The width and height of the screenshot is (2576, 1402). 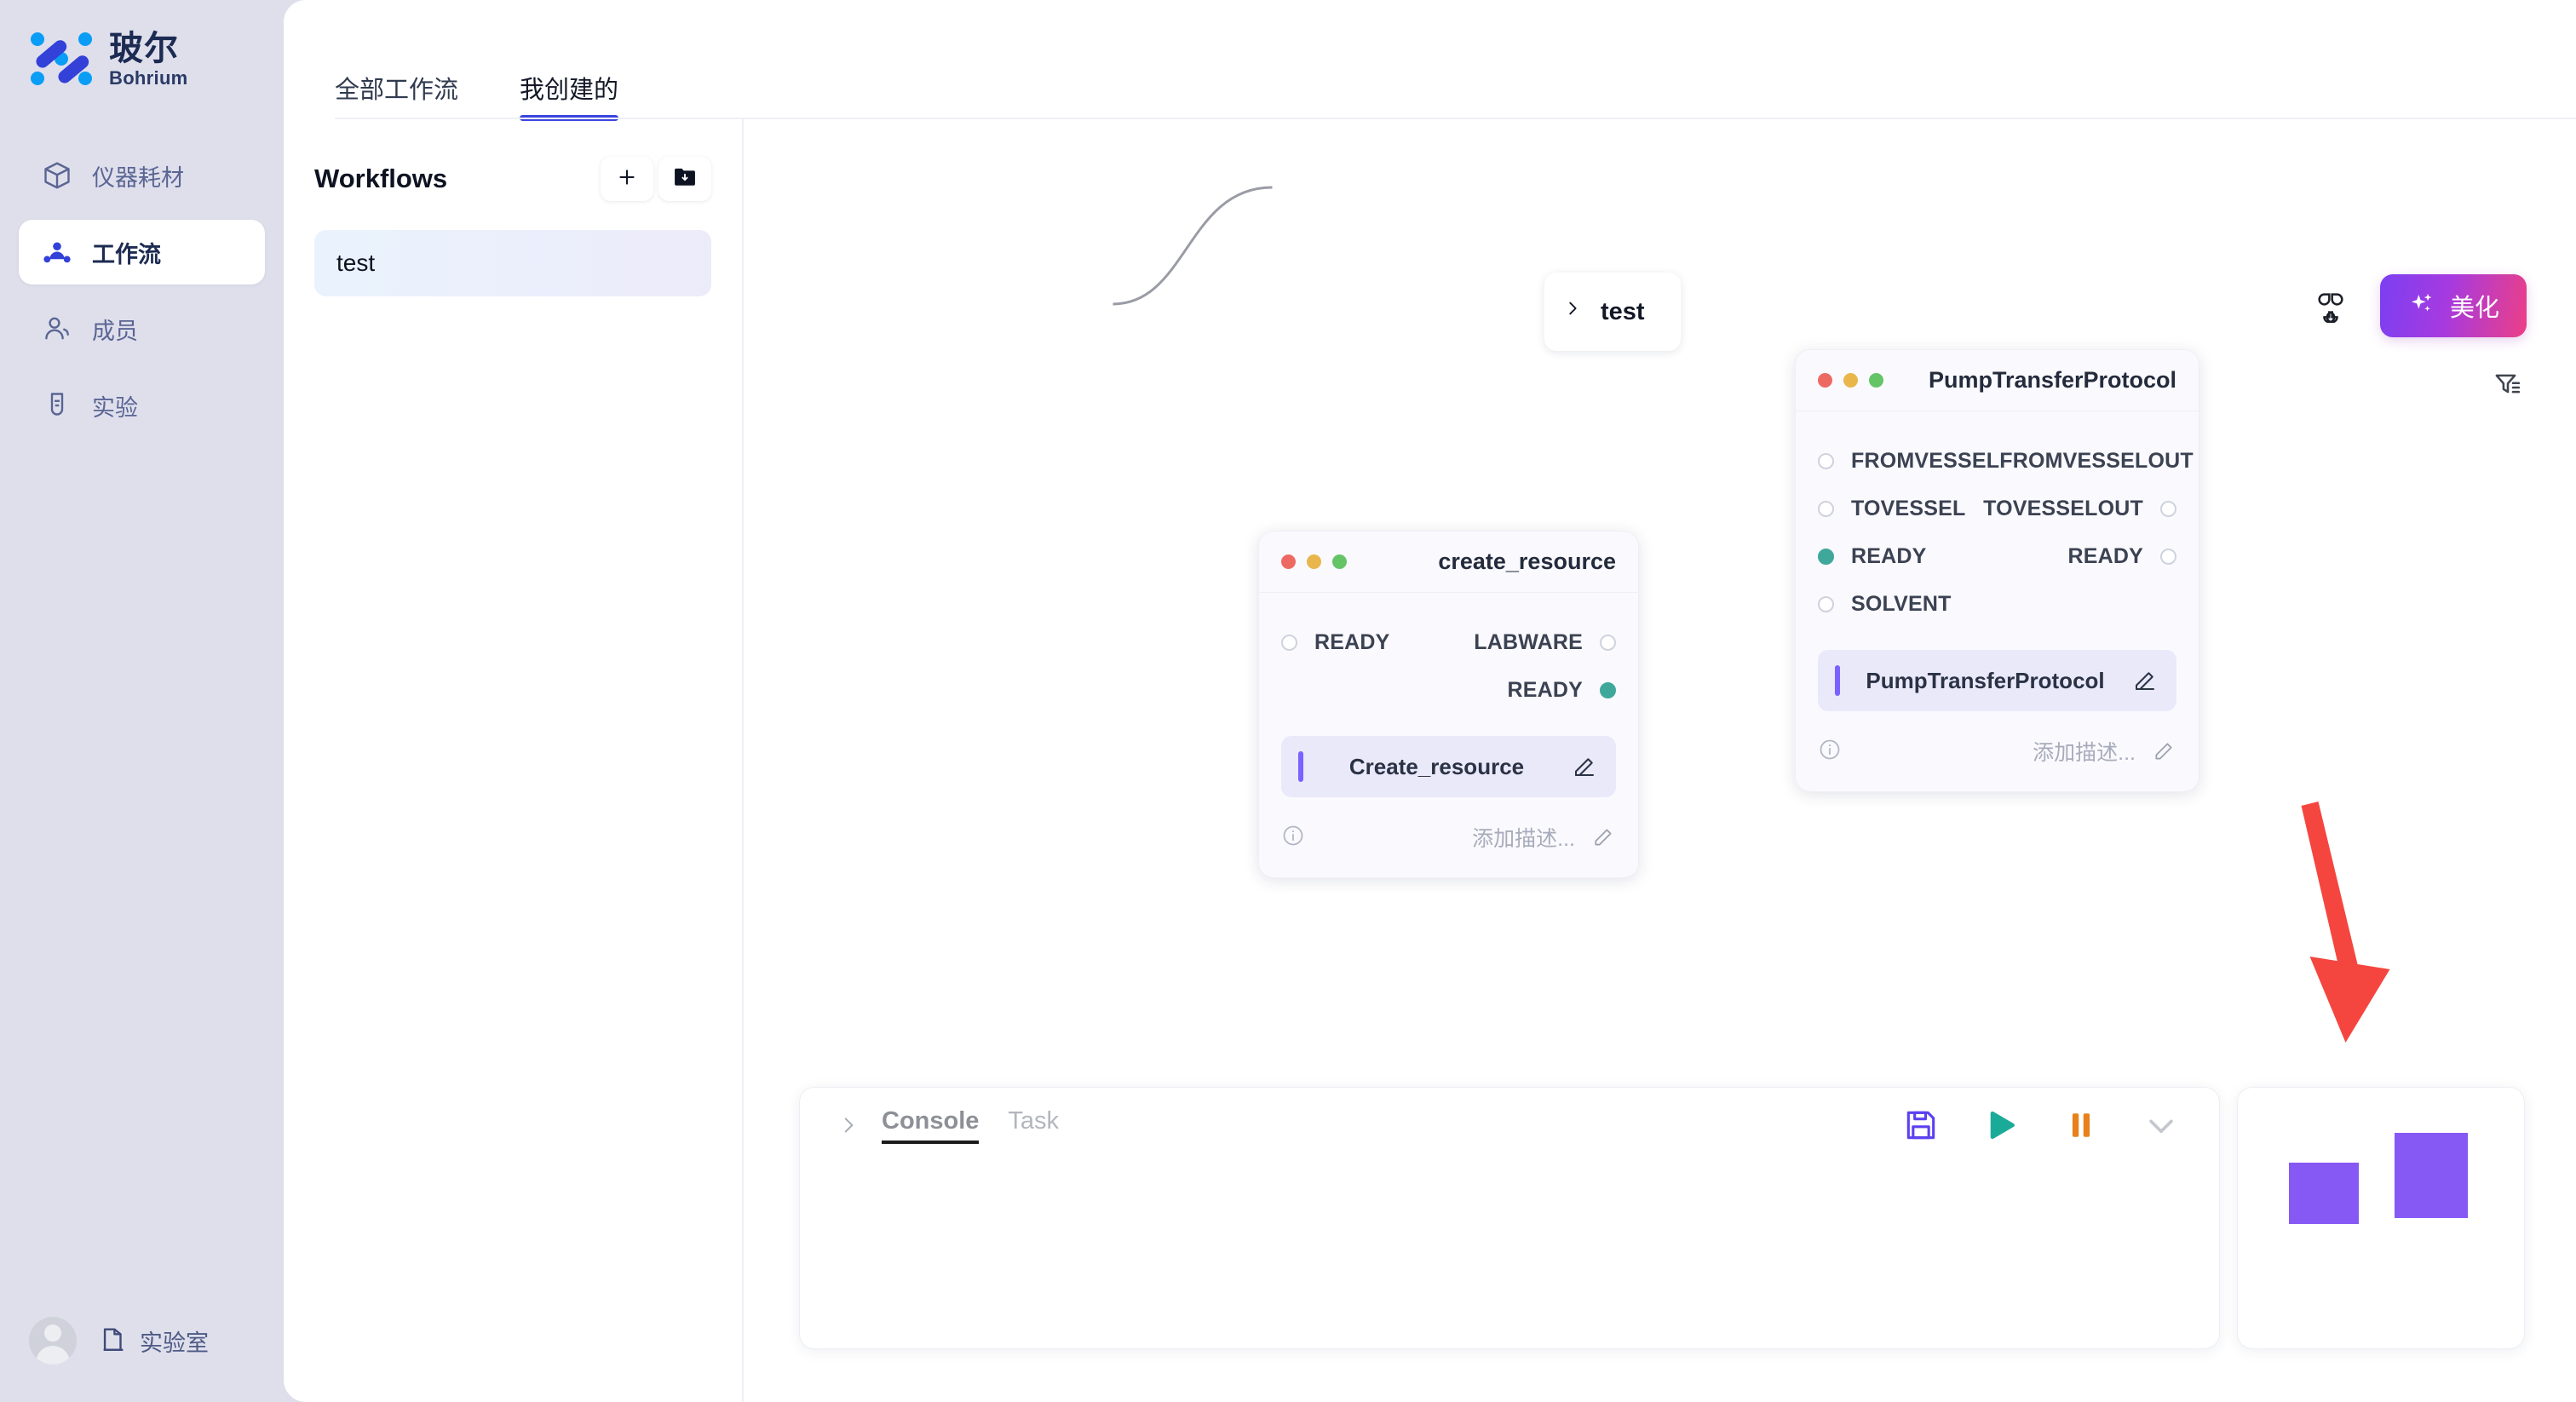 I want to click on port-label: TOVESSEL, so click(x=1909, y=508).